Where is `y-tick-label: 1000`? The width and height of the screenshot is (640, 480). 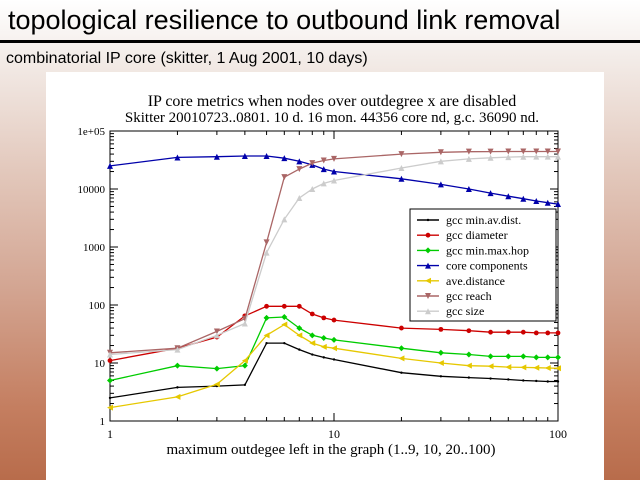 y-tick-label: 1000 is located at coordinates (94, 248).